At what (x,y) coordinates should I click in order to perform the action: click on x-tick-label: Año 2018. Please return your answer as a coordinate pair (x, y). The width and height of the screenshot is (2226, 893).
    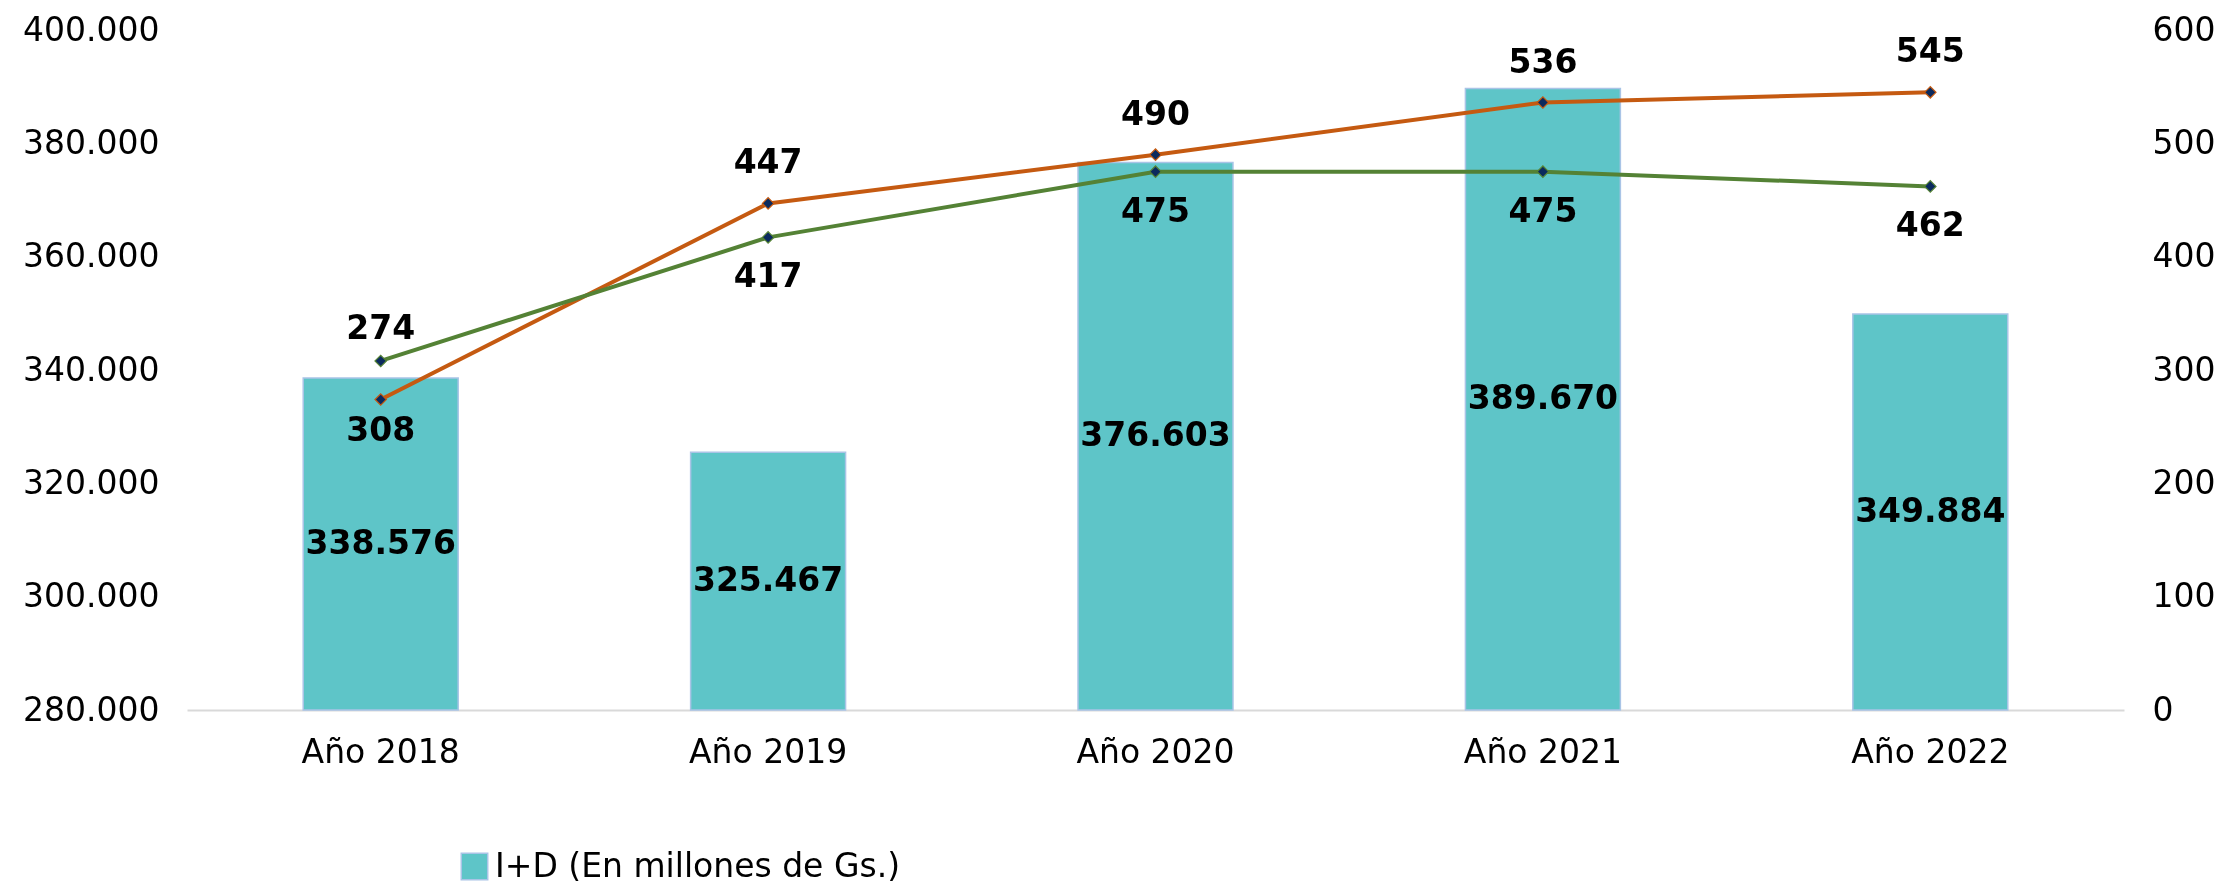
    Looking at the image, I should click on (380, 751).